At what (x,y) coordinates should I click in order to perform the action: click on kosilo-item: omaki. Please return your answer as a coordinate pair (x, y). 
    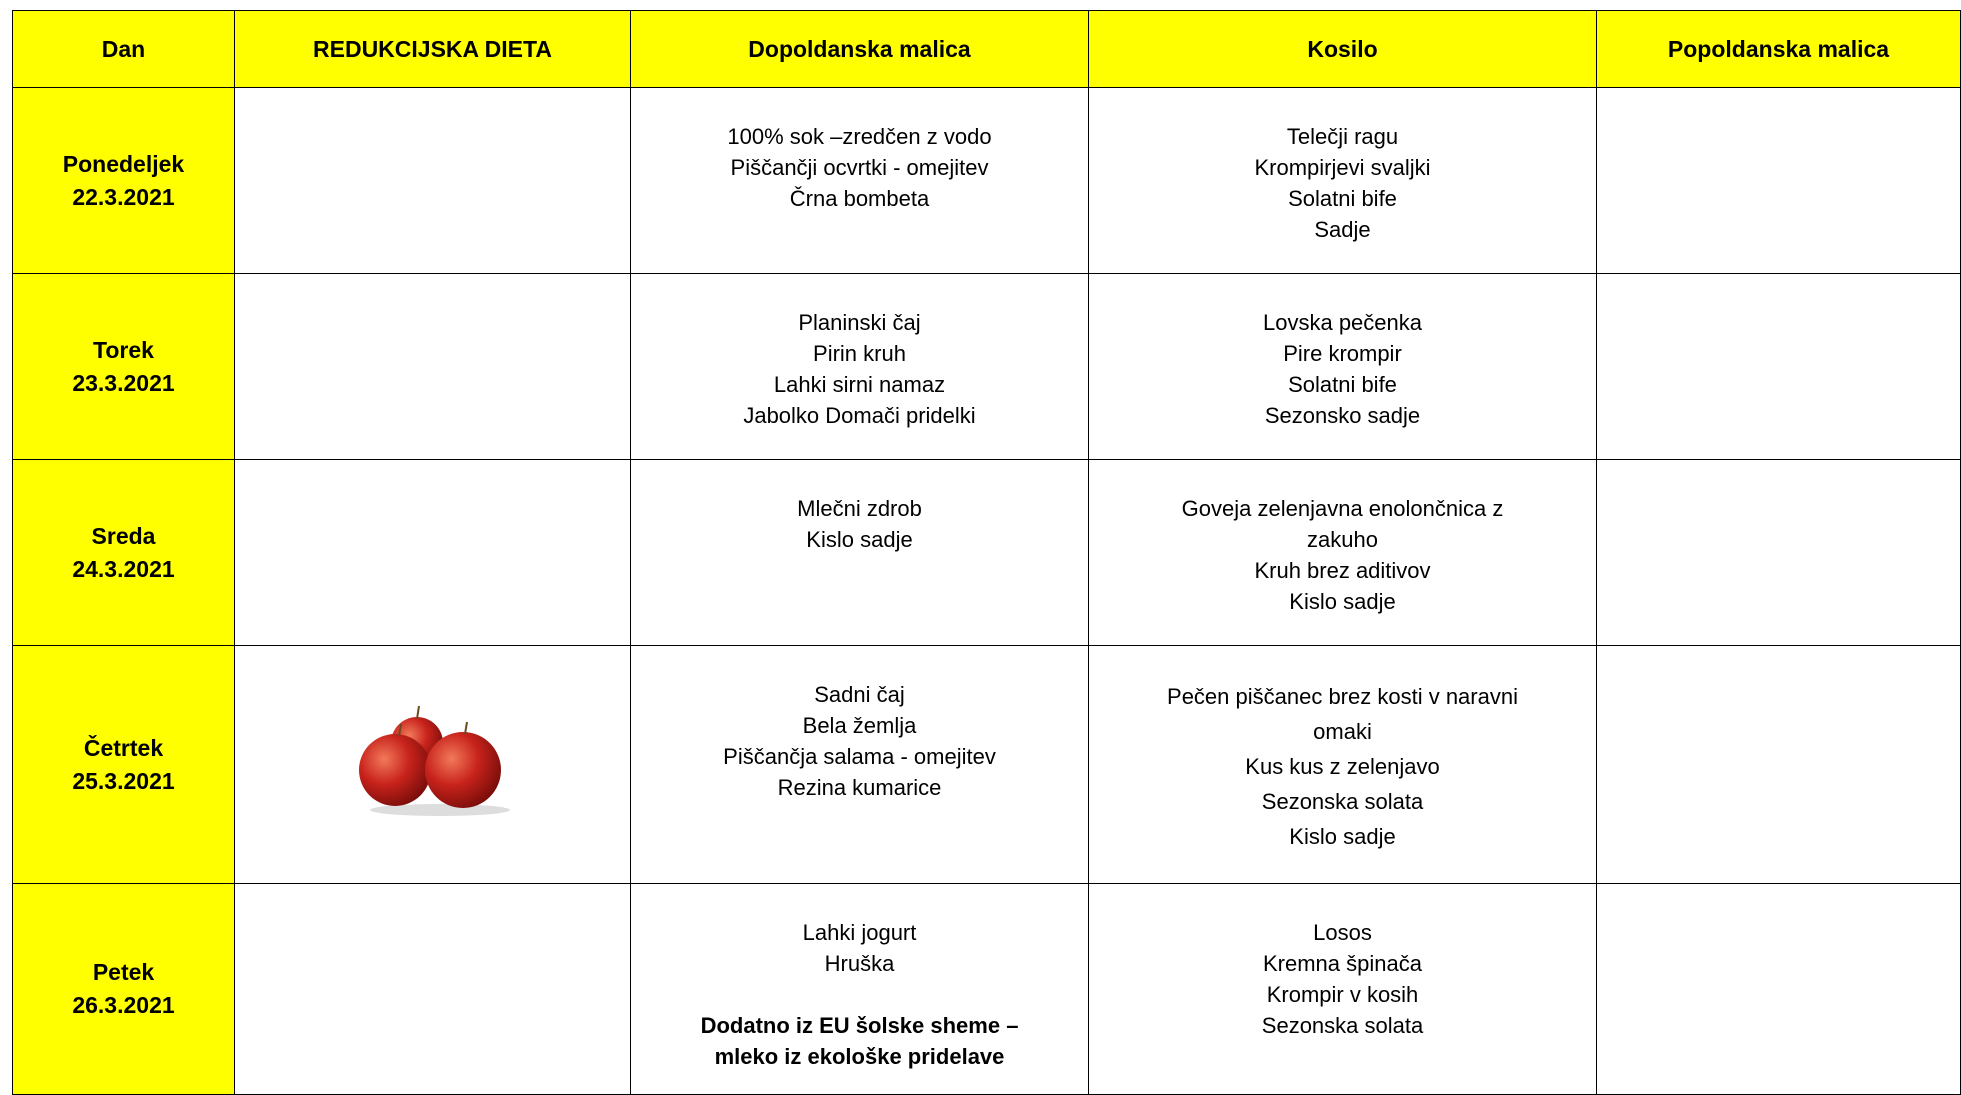
    Looking at the image, I should click on (1342, 731).